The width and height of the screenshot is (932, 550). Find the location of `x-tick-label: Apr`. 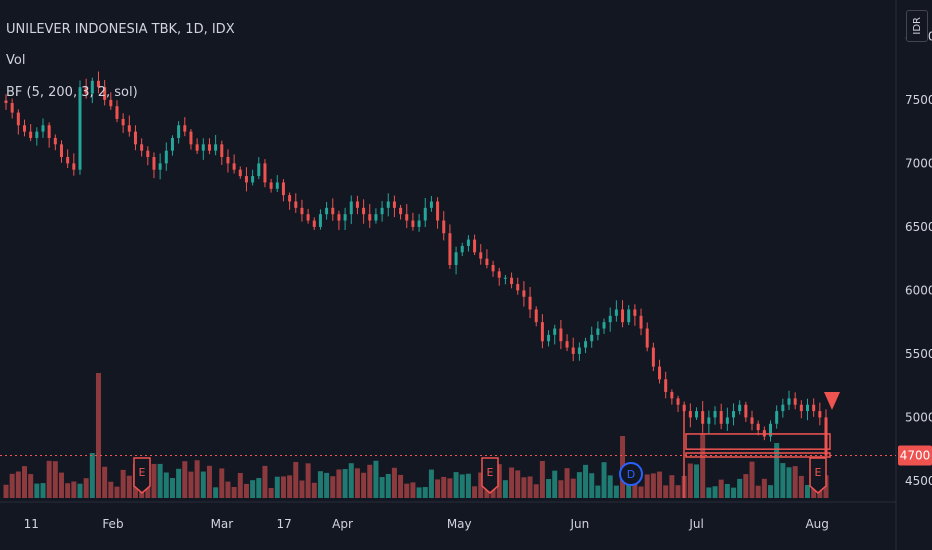

x-tick-label: Apr is located at coordinates (342, 524).